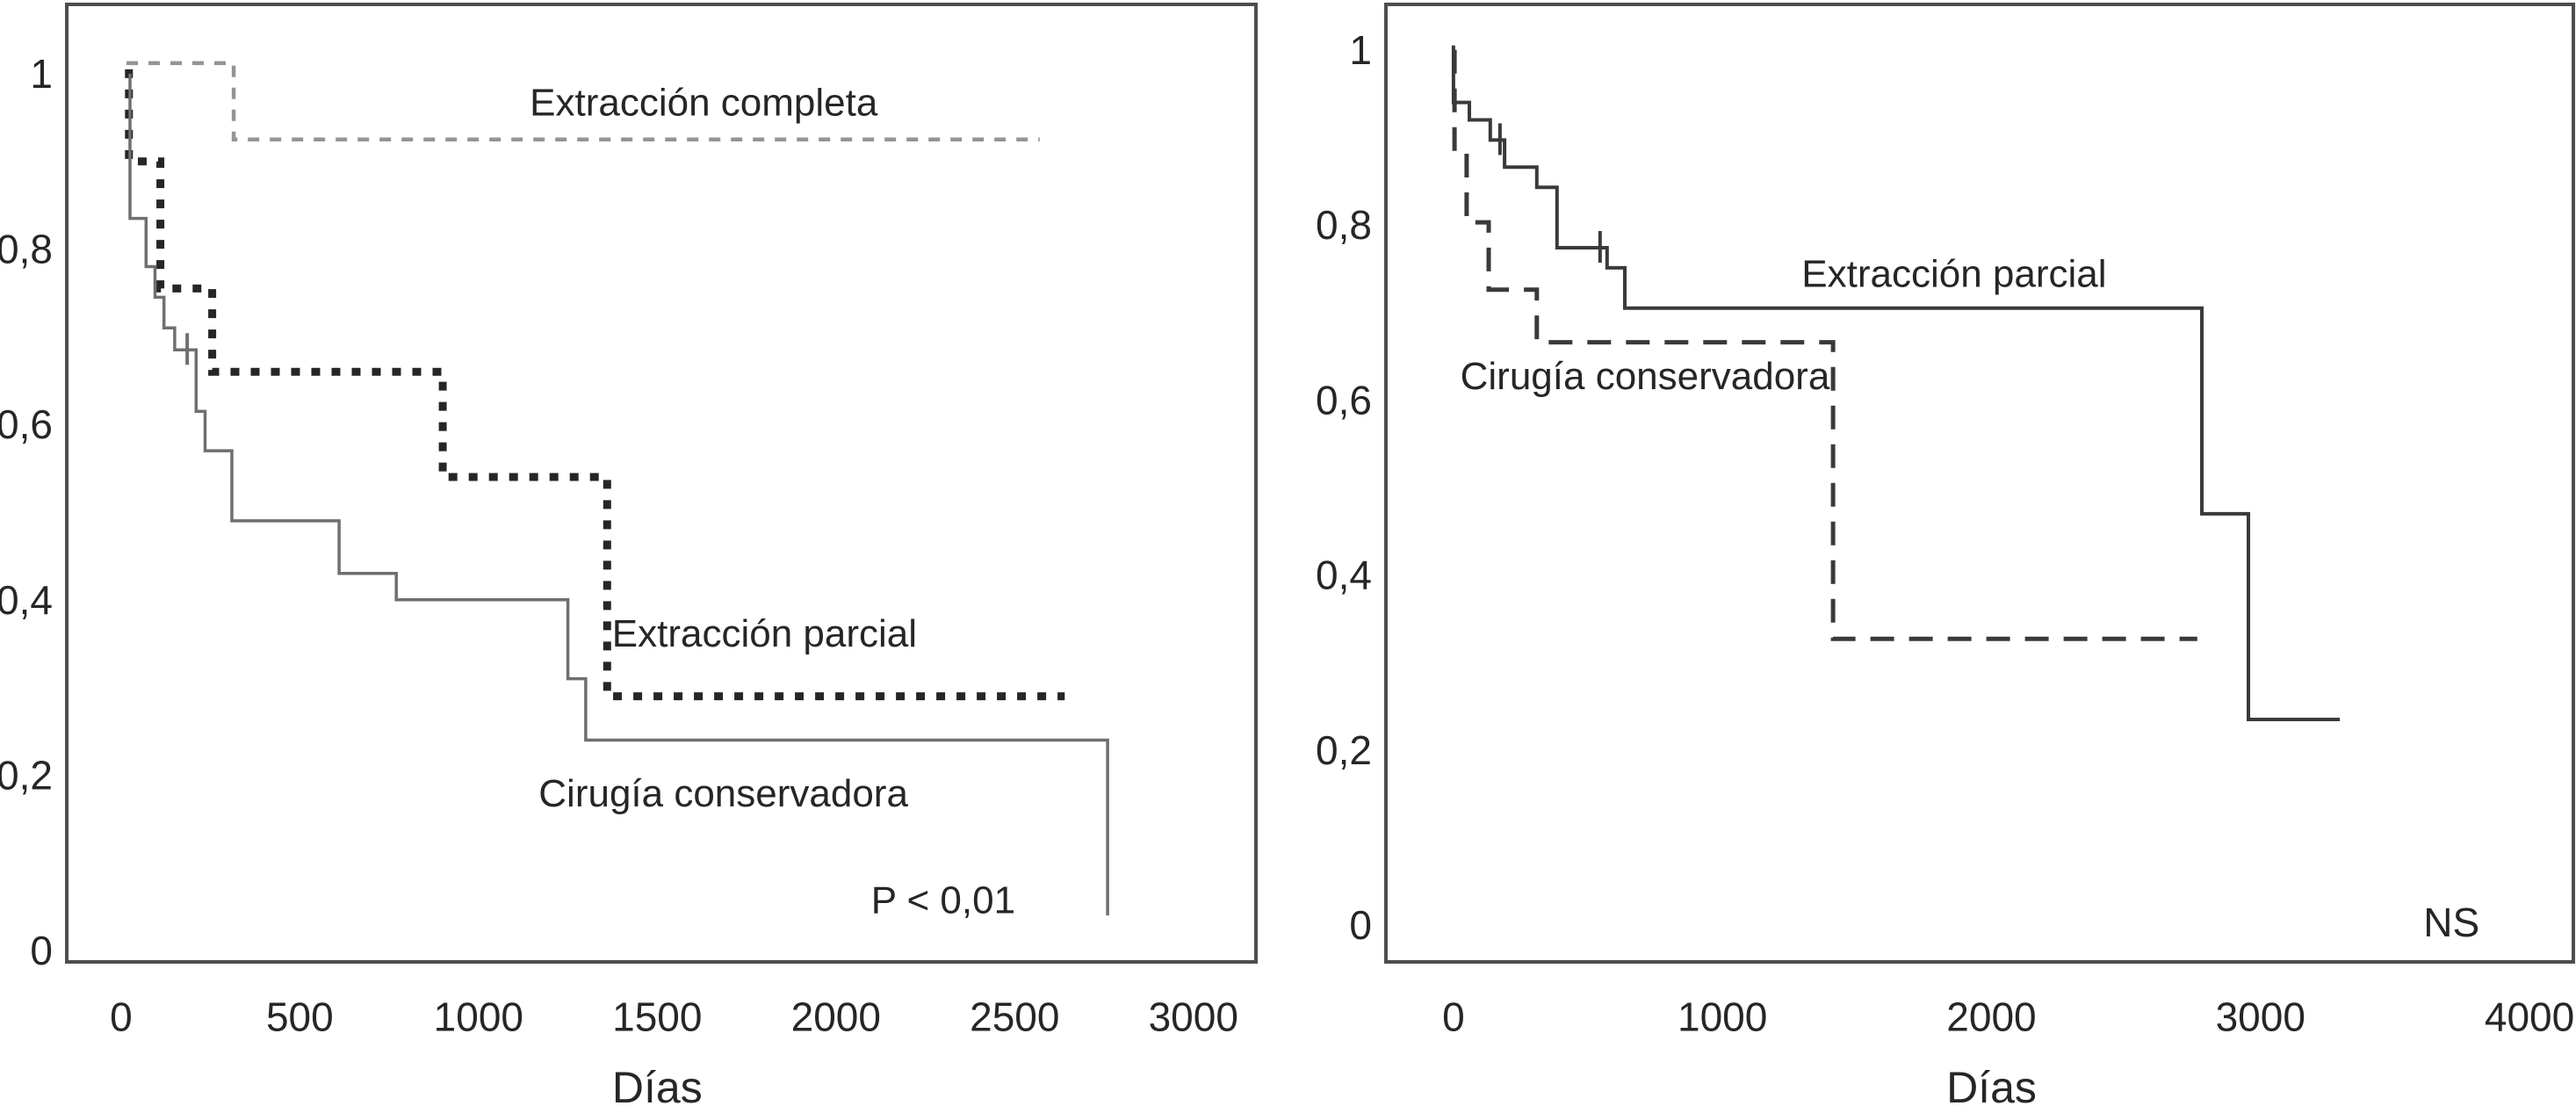 This screenshot has height=1113, width=2576. I want to click on x-tick-label: 2500, so click(1014, 1017).